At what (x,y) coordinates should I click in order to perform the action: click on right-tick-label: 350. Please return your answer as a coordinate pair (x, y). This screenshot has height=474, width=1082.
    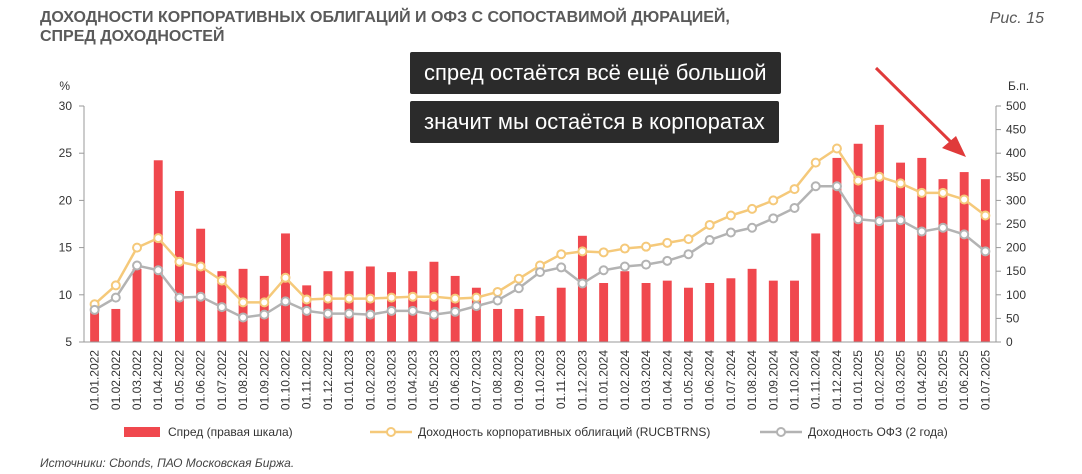
    Looking at the image, I should click on (1016, 177).